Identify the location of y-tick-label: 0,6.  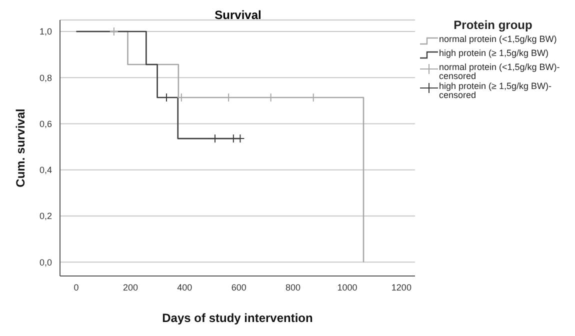
(45, 123).